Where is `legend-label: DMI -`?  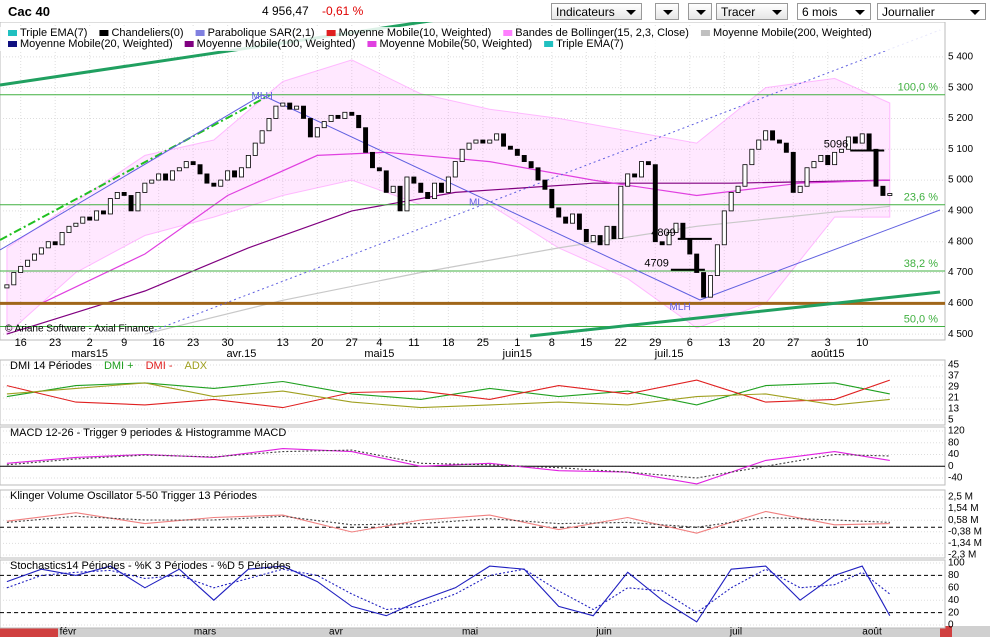
legend-label: DMI - is located at coordinates (159, 366).